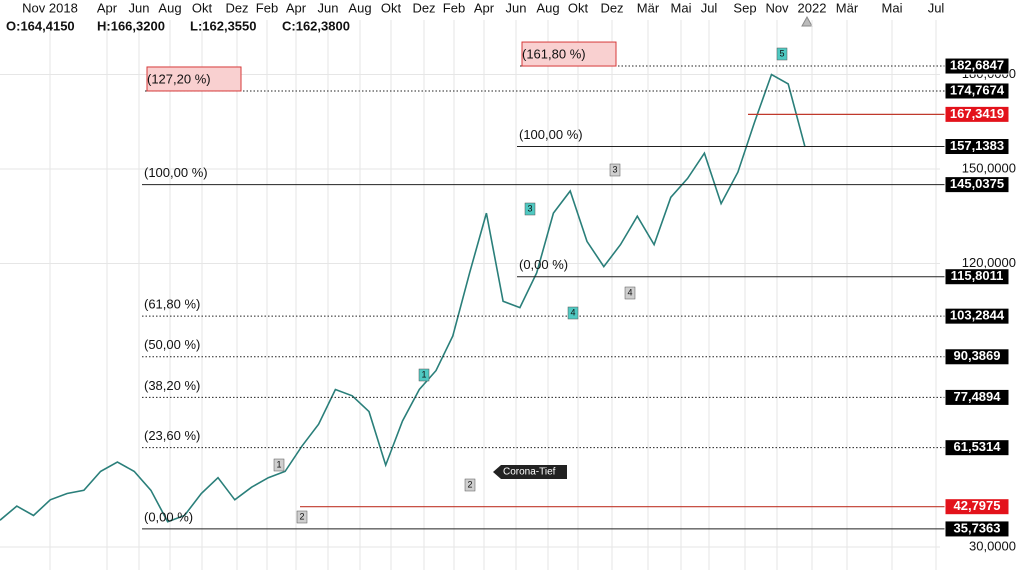  What do you see at coordinates (50, 7) in the screenshot?
I see `x-tick-label: Nov 2018` at bounding box center [50, 7].